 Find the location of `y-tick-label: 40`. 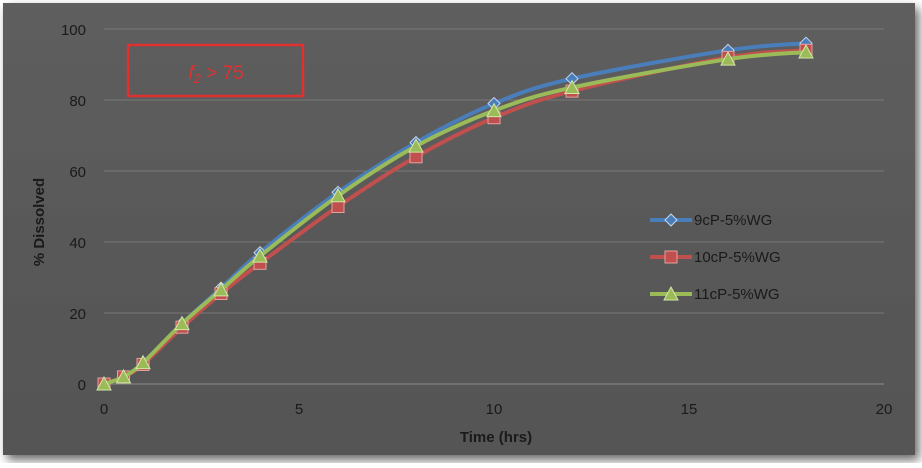

y-tick-label: 40 is located at coordinates (77, 243).